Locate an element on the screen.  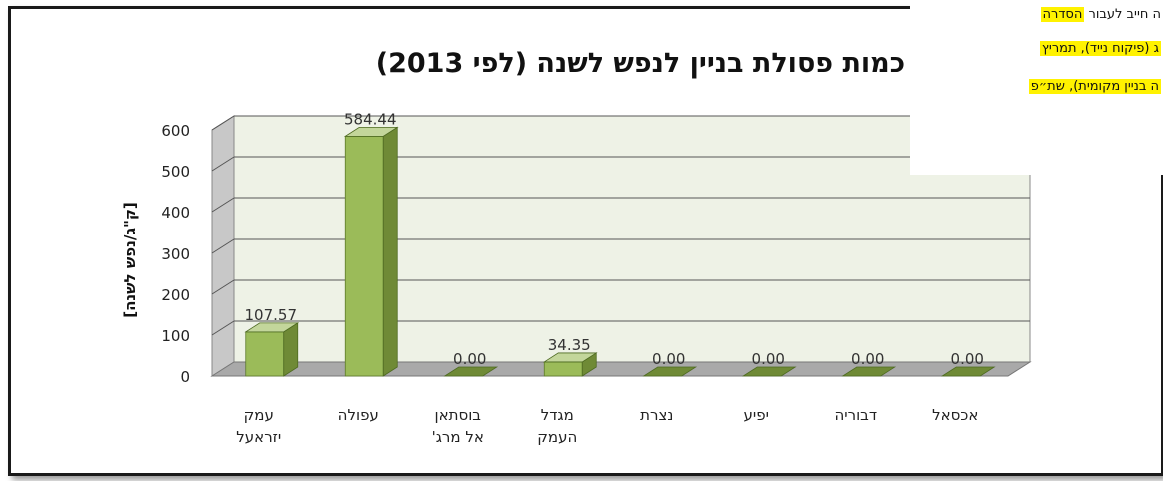
x-tick-label-line: אכסאל is located at coordinates (955, 415).